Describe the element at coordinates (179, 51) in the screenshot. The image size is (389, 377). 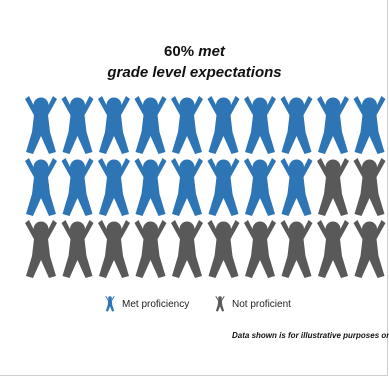
I see `title-percent: 60%` at that location.